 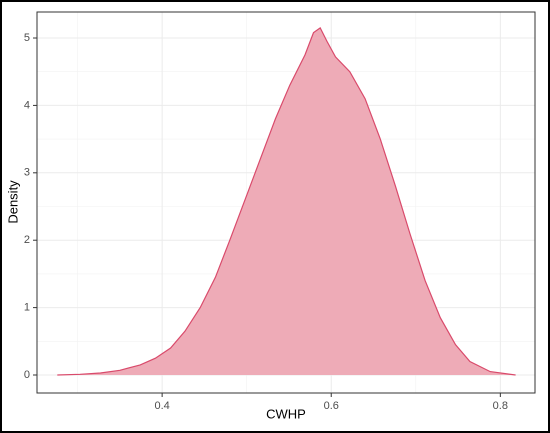 What do you see at coordinates (161, 406) in the screenshot?
I see `x-tick-label: 0.4` at bounding box center [161, 406].